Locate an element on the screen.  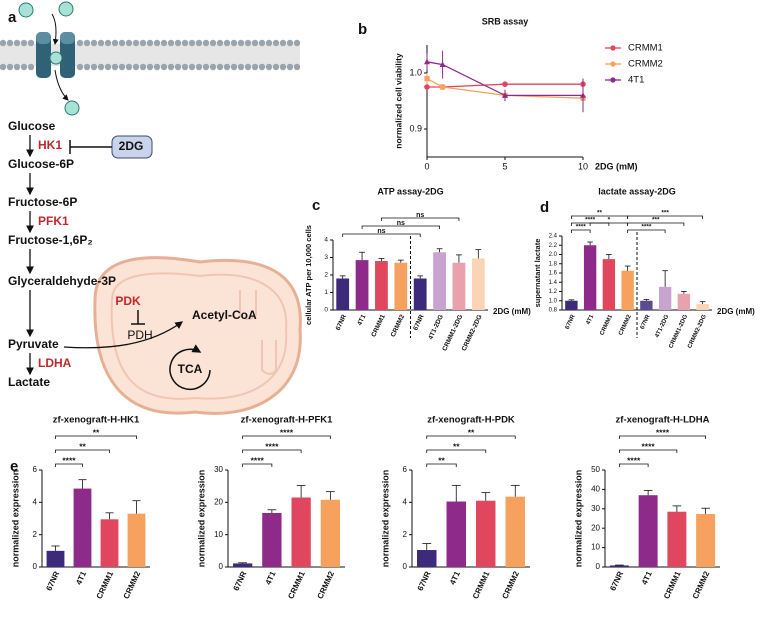
chart-title: SRB assay is located at coordinates (505, 21).